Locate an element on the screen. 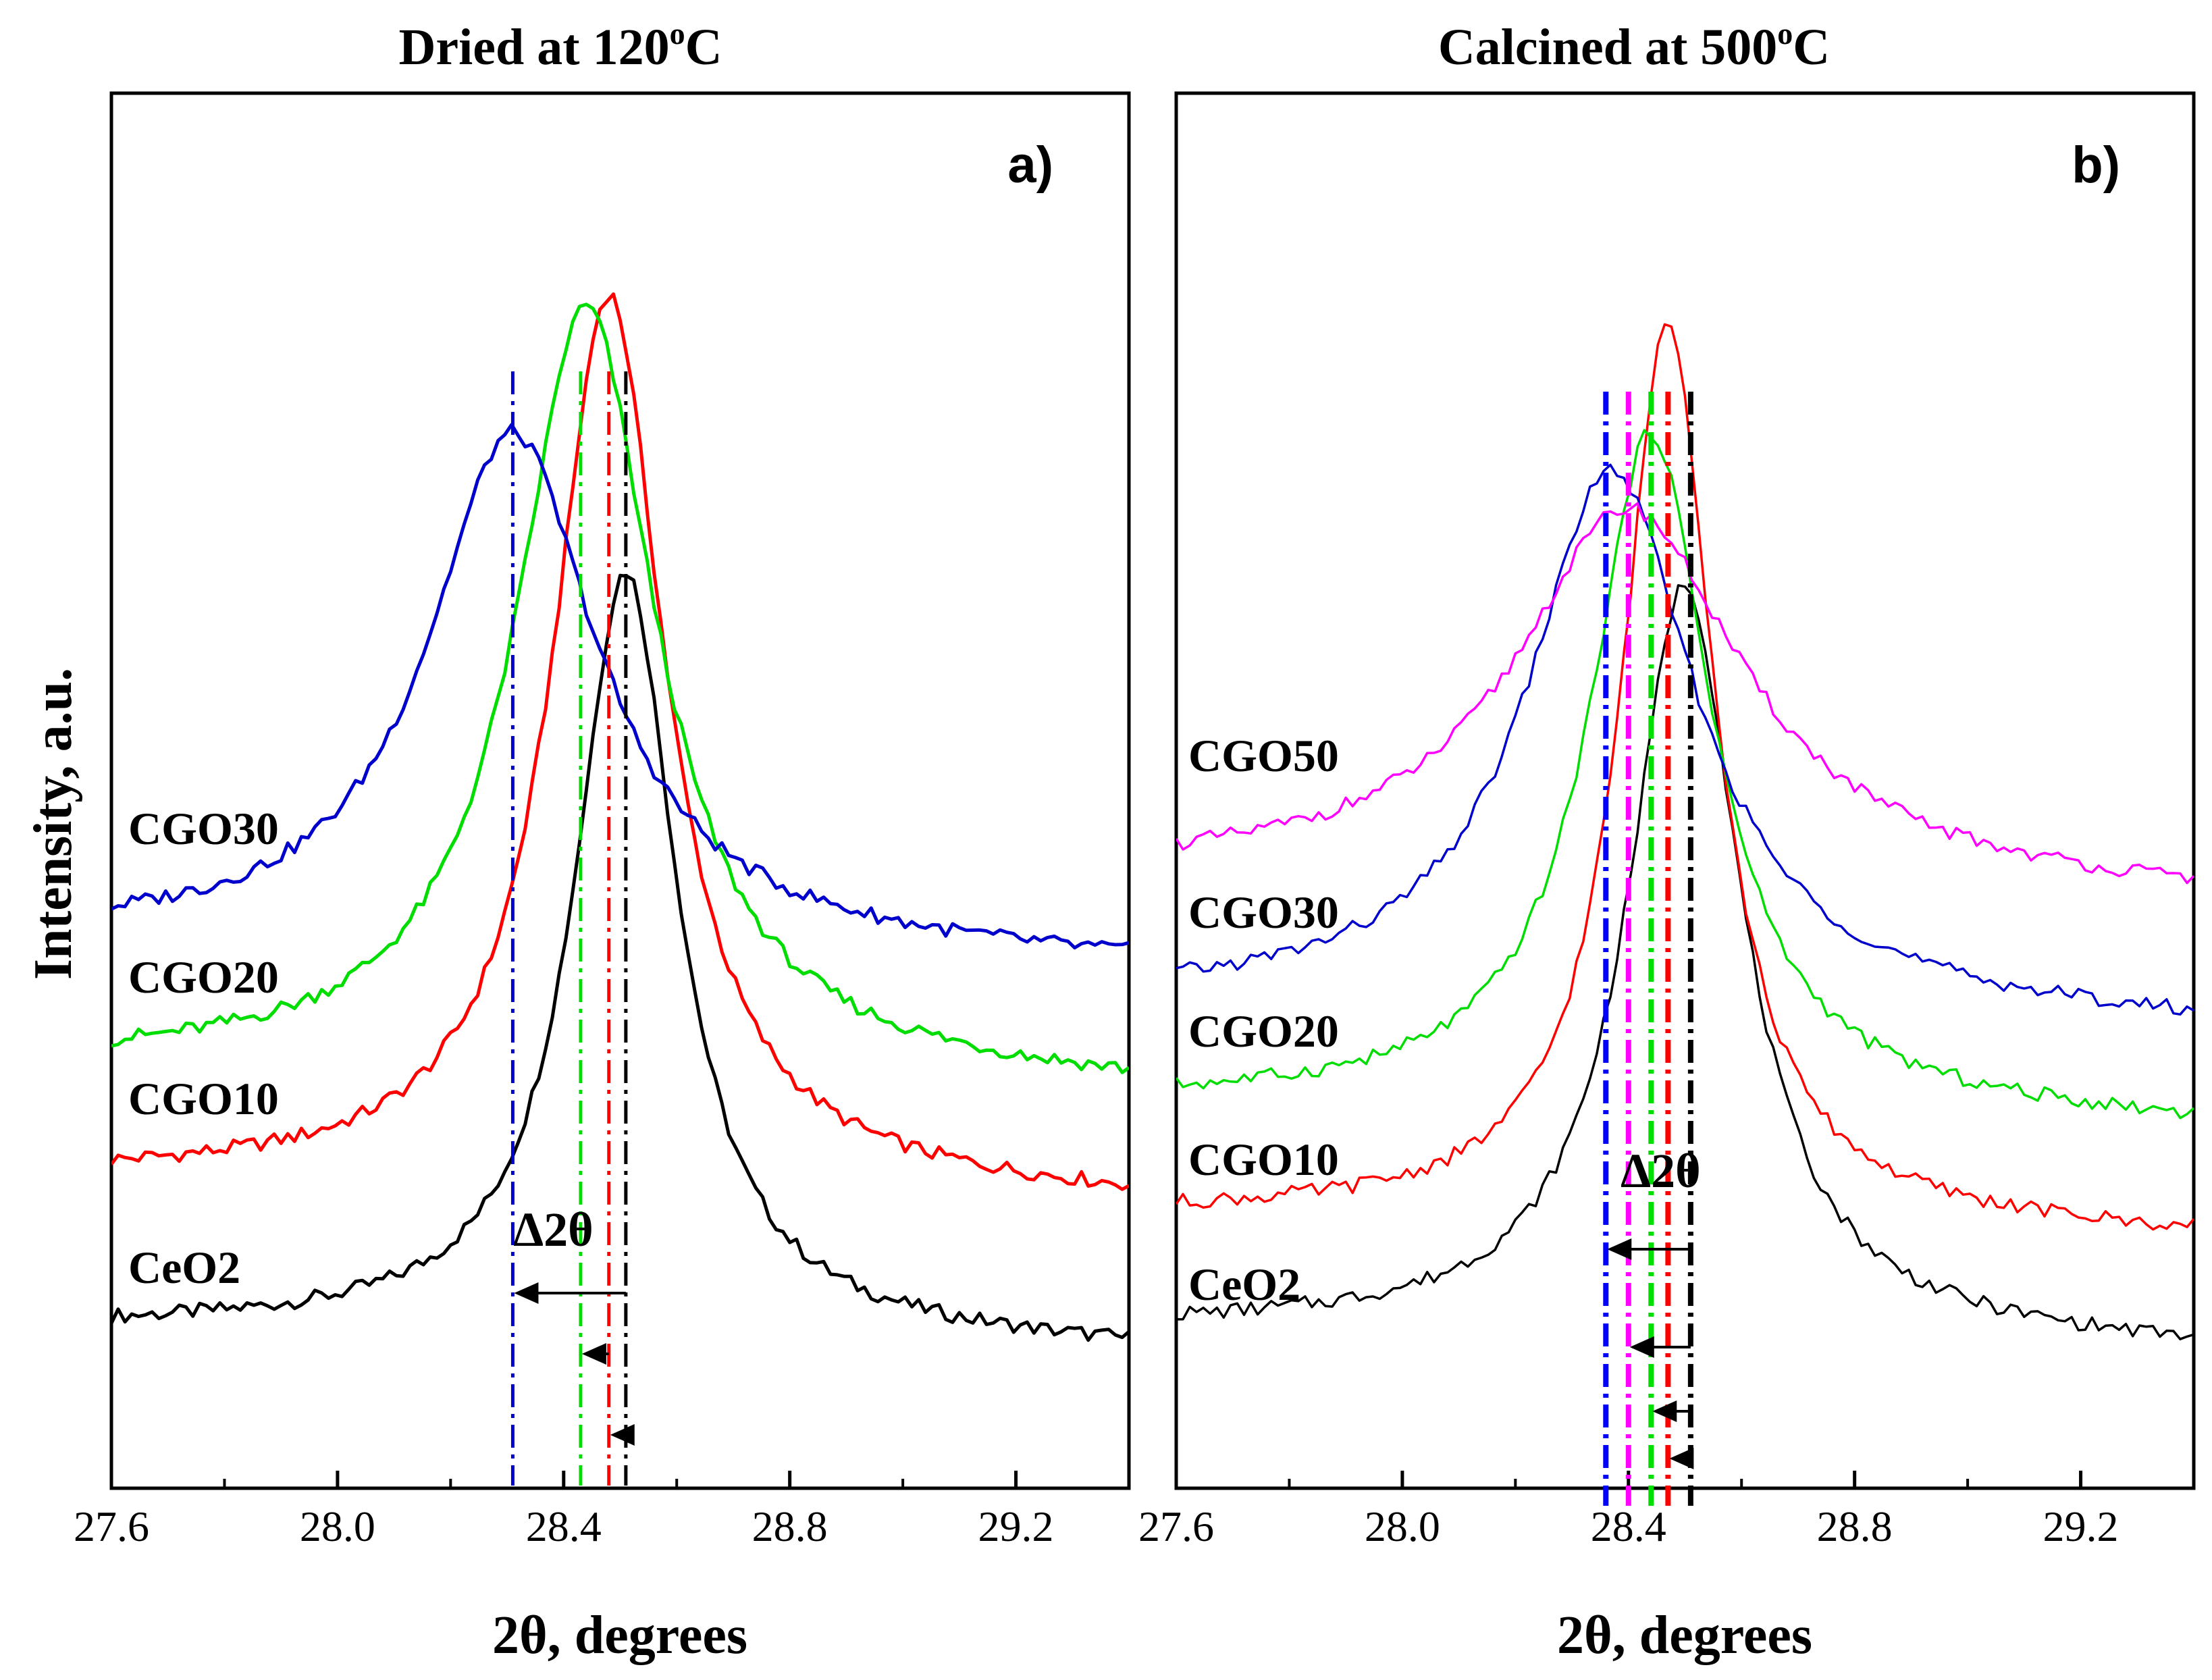  panel-a-x-axis: 27.6 28.0 28.4 28.8 29.2 is located at coordinates (564, 1511).